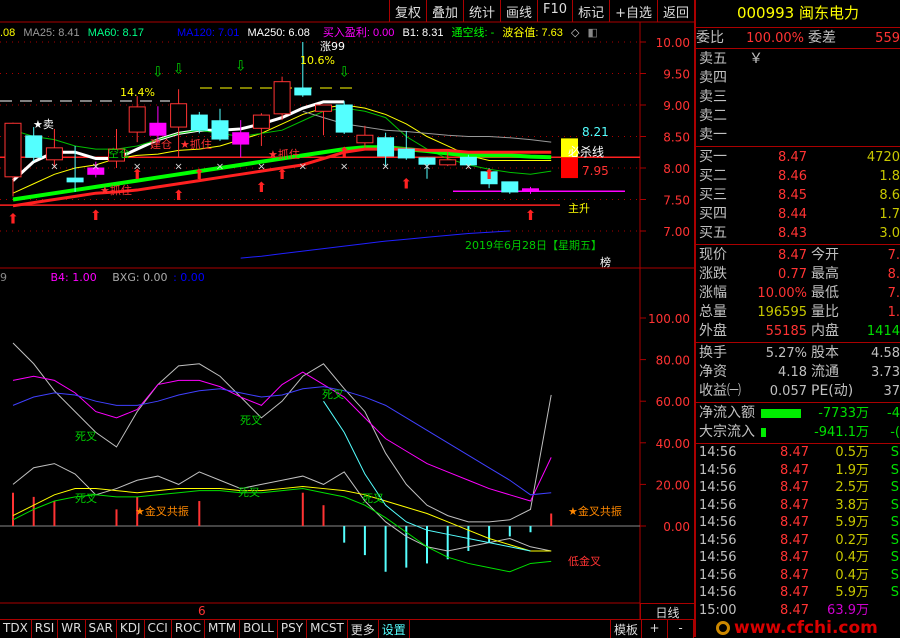 Image resolution: width=900 pixels, height=638 pixels. Describe the element at coordinates (259, 629) in the screenshot. I see `tab-boll: BOLL` at that location.